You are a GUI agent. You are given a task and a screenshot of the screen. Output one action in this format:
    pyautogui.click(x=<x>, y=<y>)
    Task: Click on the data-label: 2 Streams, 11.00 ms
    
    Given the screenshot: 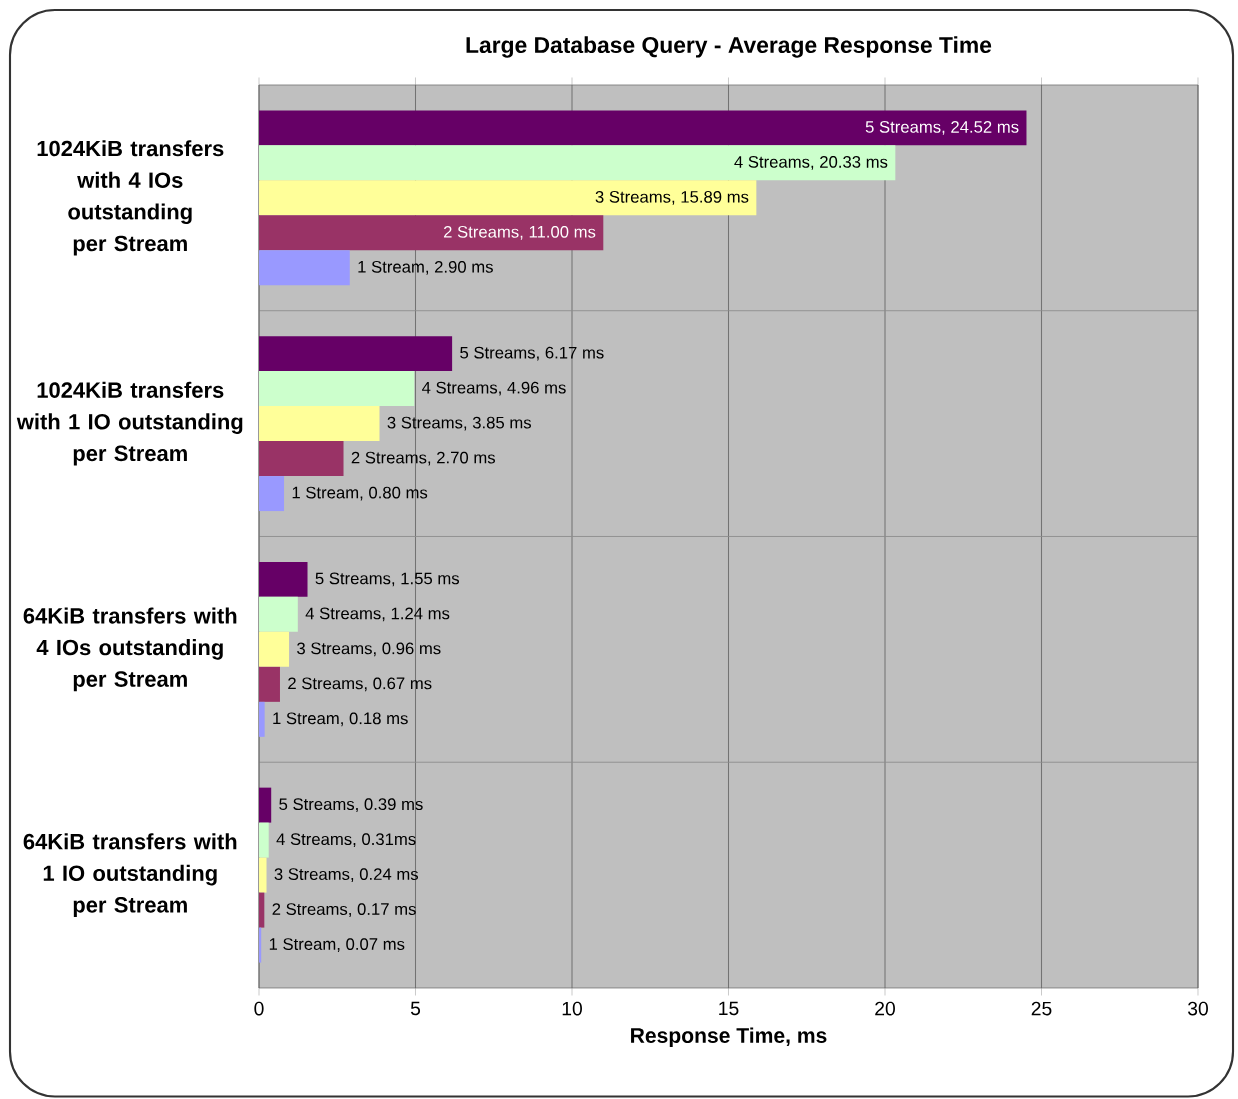 What is the action you would take?
    pyautogui.click(x=519, y=232)
    